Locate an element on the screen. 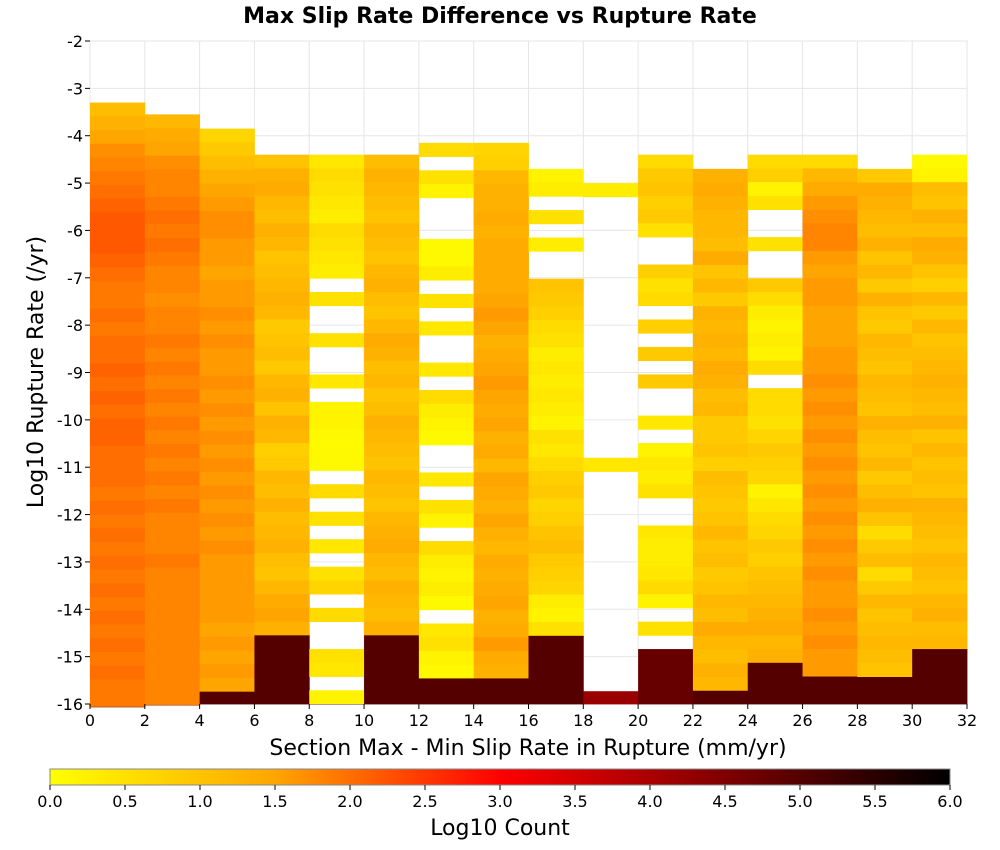  y-axis-label: Log10 Rupture Rate (/yr) is located at coordinates (36, 372).